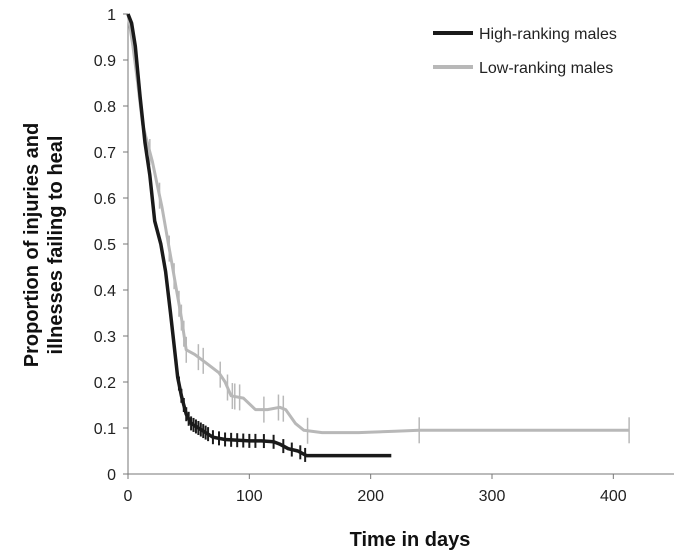  I want to click on x-tick-label: 300, so click(492, 496).